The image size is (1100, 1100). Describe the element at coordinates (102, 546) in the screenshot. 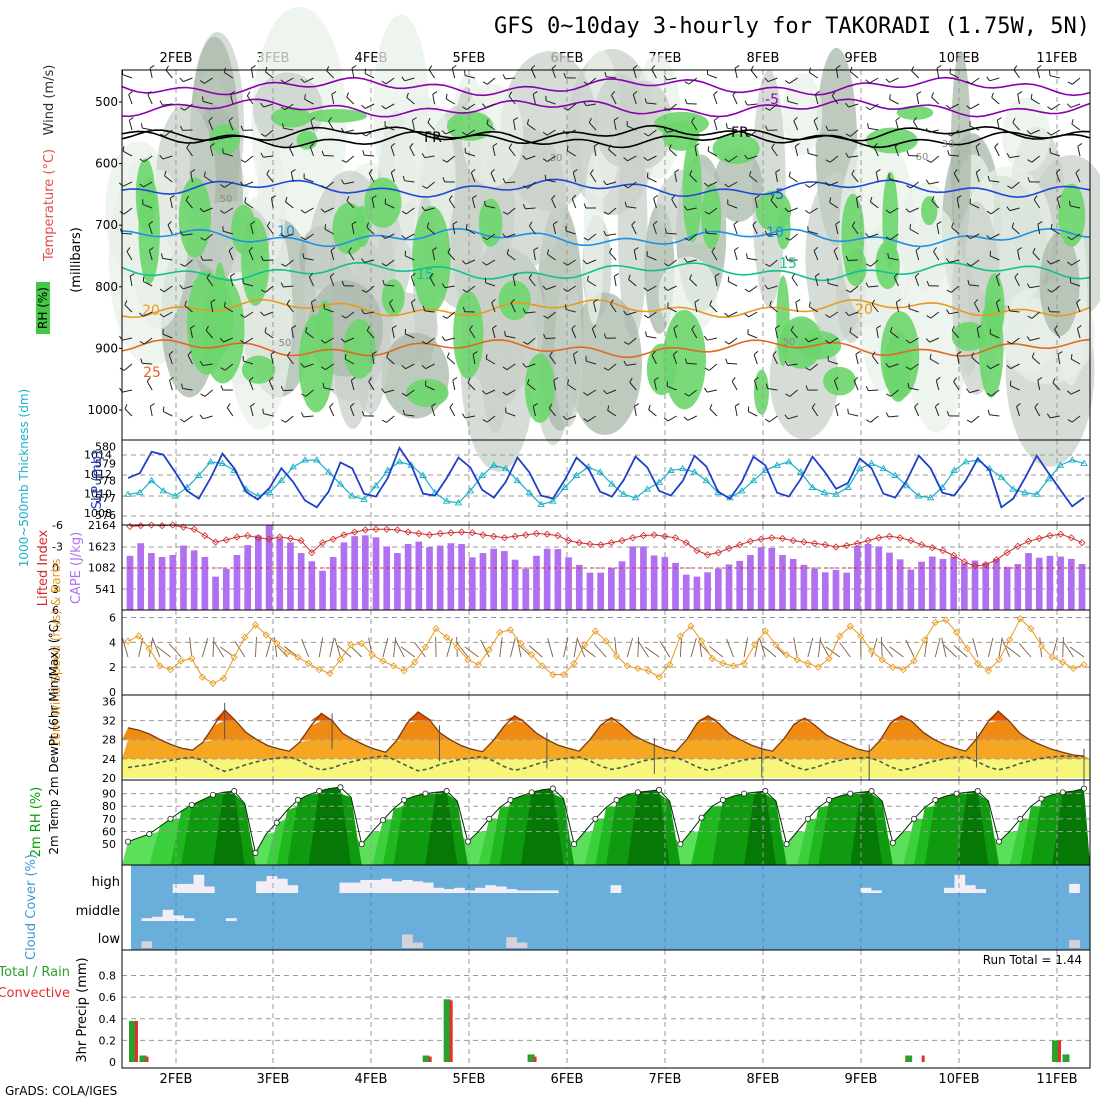

I see `cape-tick-label: 1623` at that location.